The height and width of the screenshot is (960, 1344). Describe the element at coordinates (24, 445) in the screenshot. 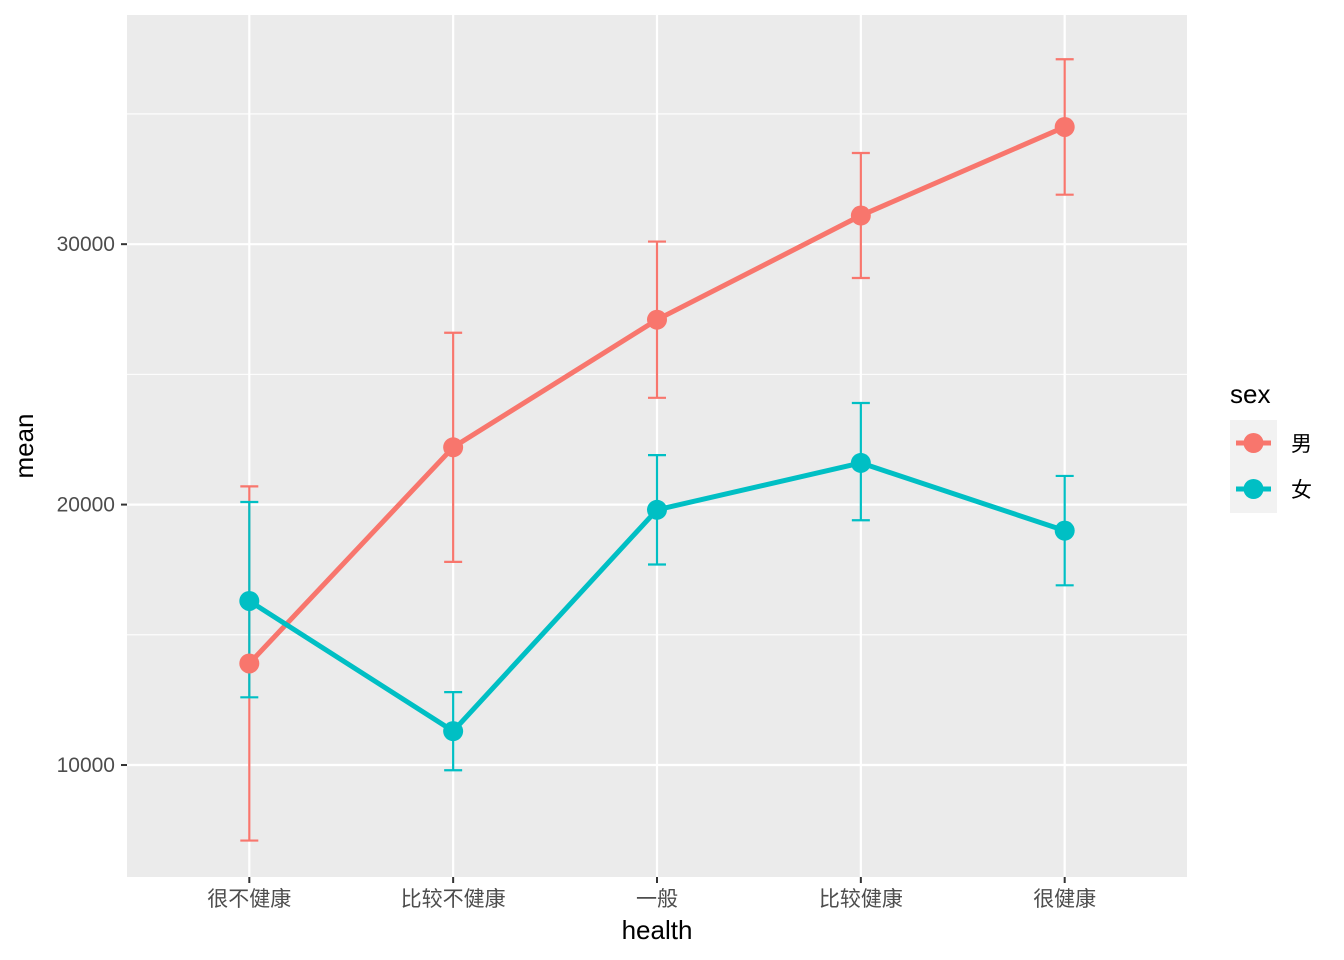

I see `y-axis-title: mean` at that location.